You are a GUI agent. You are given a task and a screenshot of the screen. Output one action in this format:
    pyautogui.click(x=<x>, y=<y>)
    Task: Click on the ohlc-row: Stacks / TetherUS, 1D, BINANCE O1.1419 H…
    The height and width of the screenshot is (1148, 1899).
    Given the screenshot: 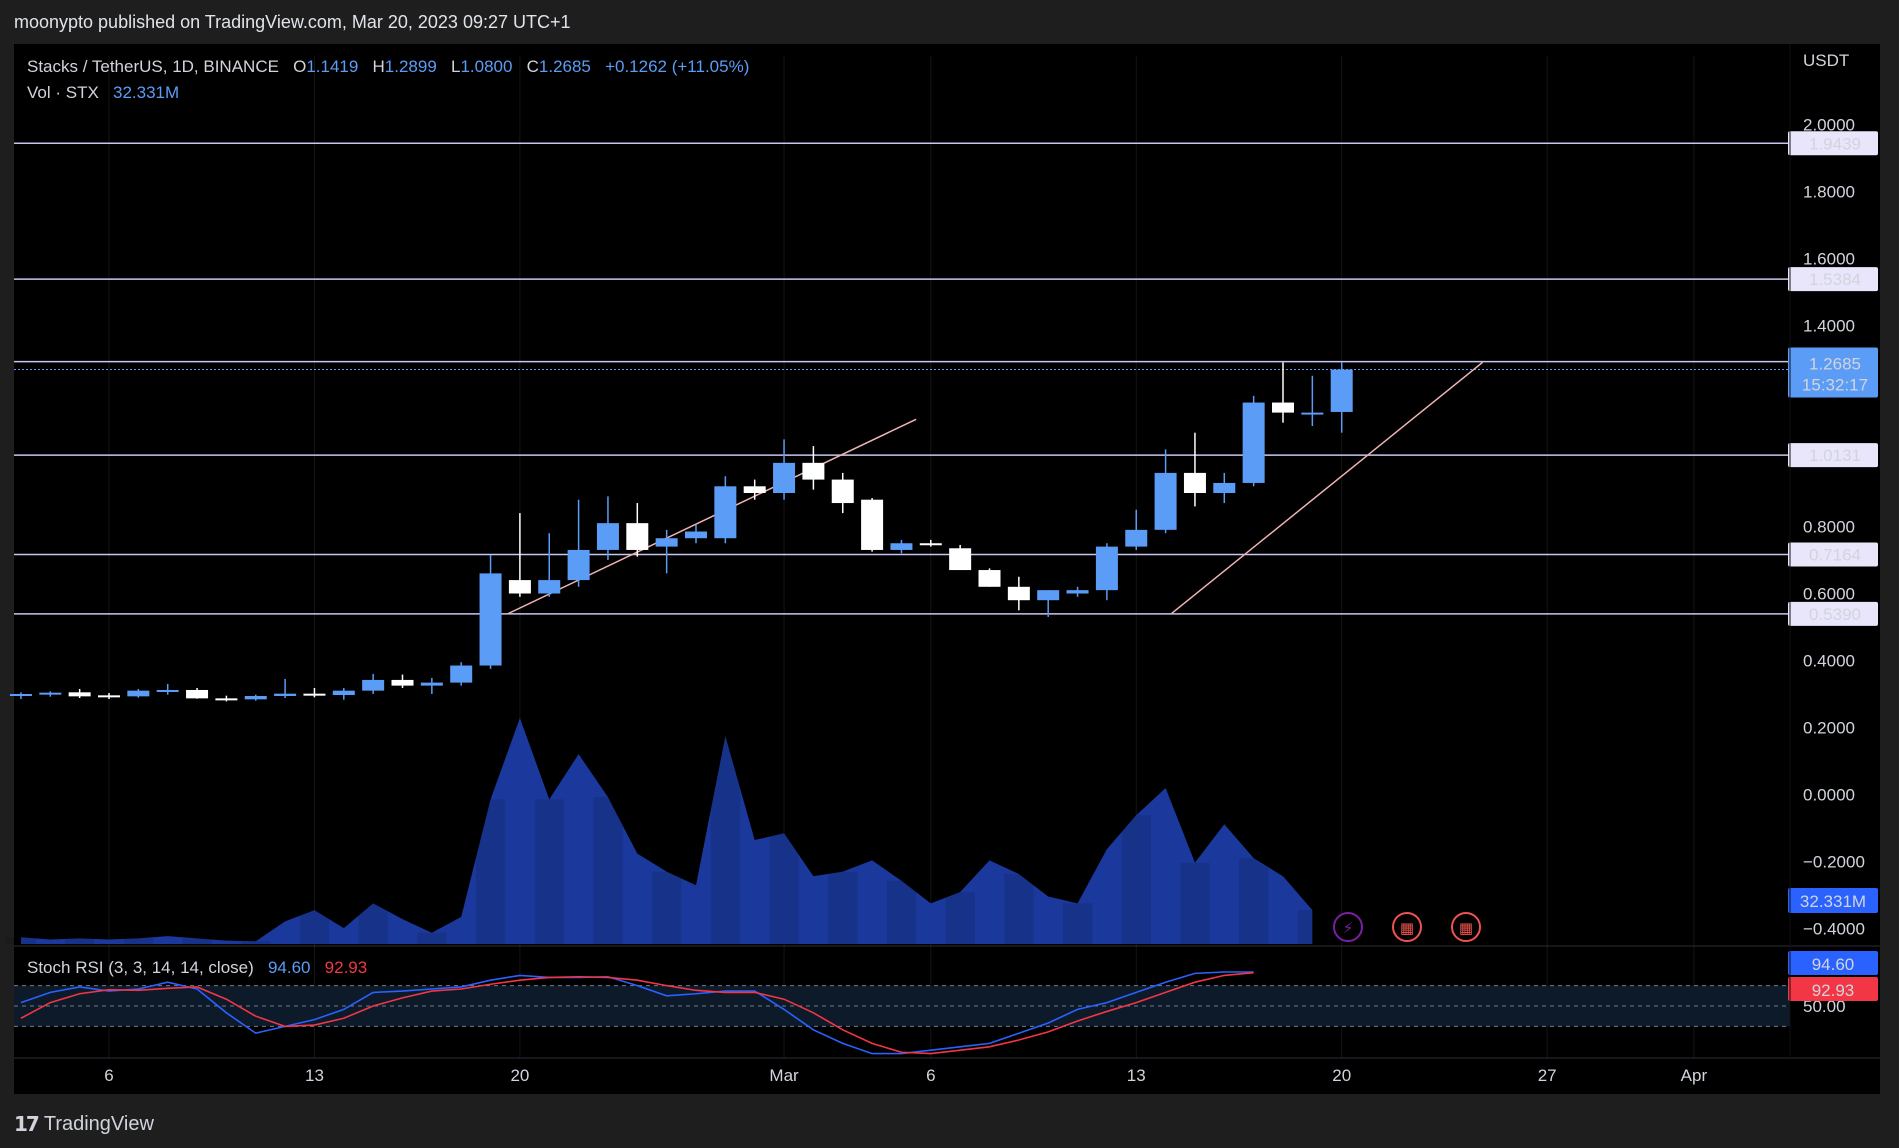 What is the action you would take?
    pyautogui.click(x=388, y=67)
    